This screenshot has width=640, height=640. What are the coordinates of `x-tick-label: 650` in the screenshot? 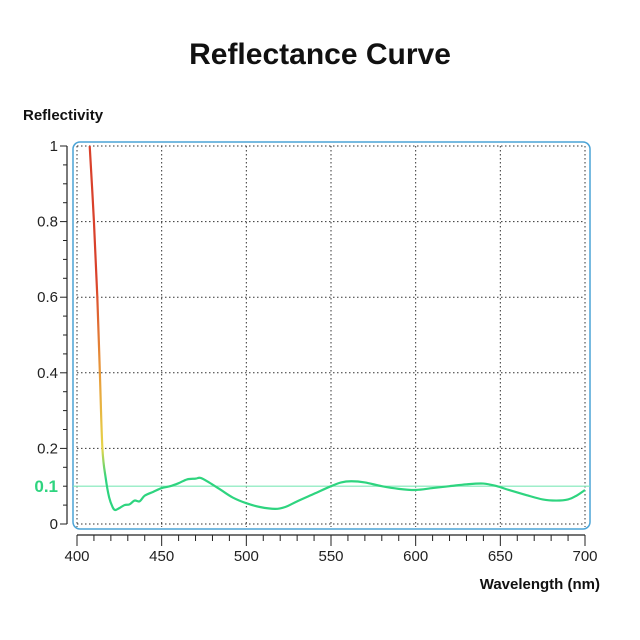 It's located at (500, 556).